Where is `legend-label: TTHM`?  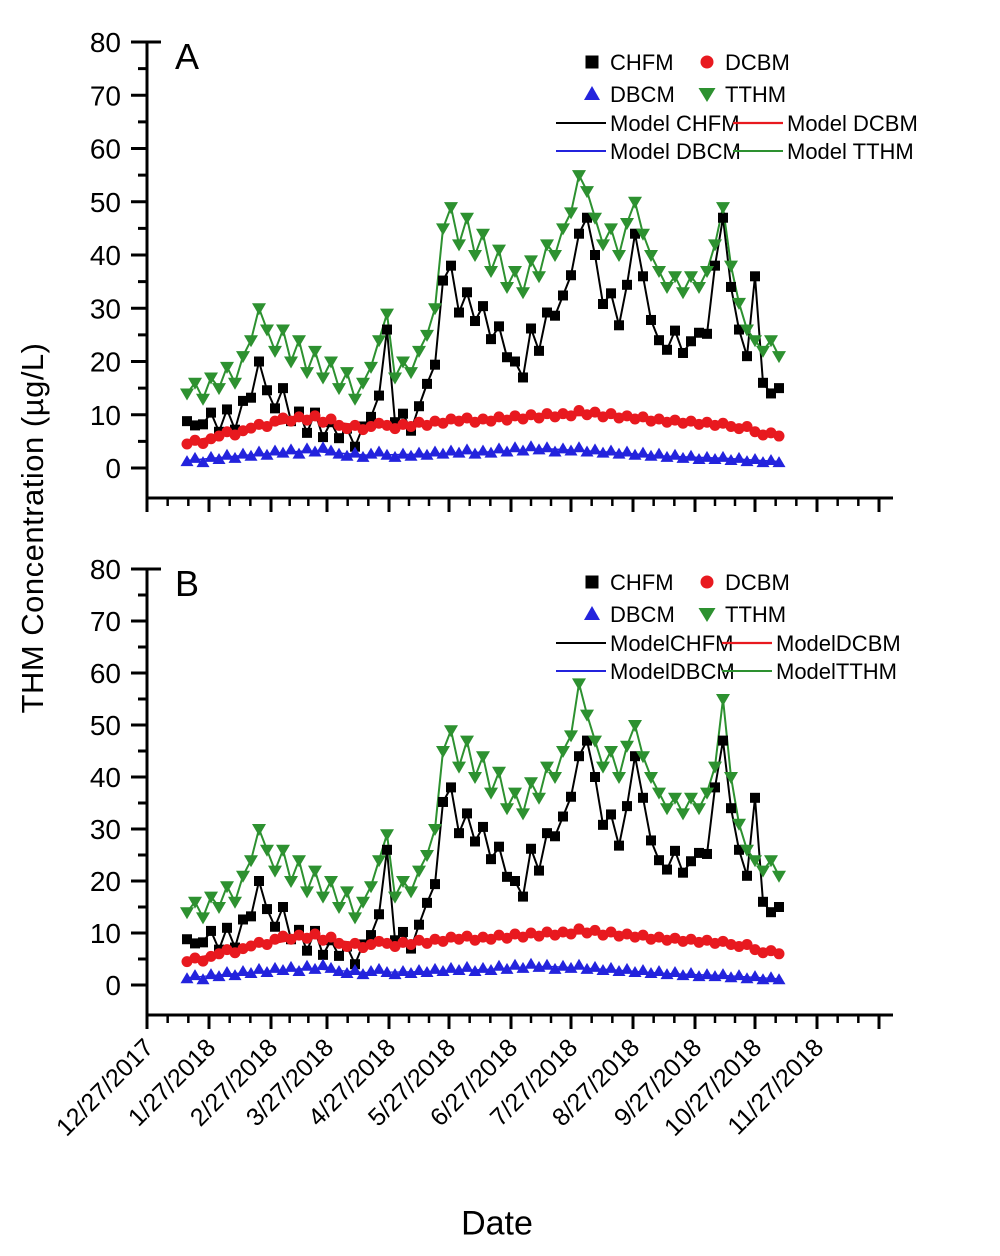
legend-label: TTHM is located at coordinates (755, 94).